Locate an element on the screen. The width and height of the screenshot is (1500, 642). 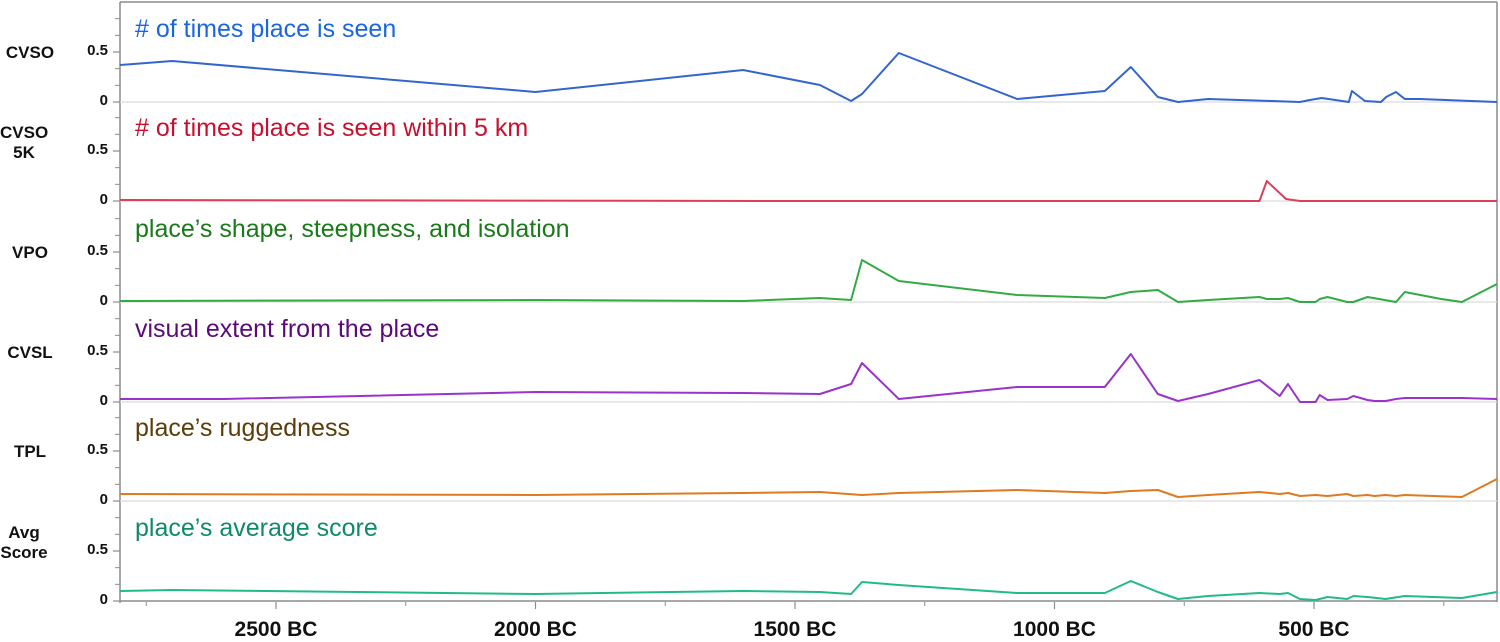
series-title-vpo: place’s shape, steepness, and isolation is located at coordinates (352, 229).